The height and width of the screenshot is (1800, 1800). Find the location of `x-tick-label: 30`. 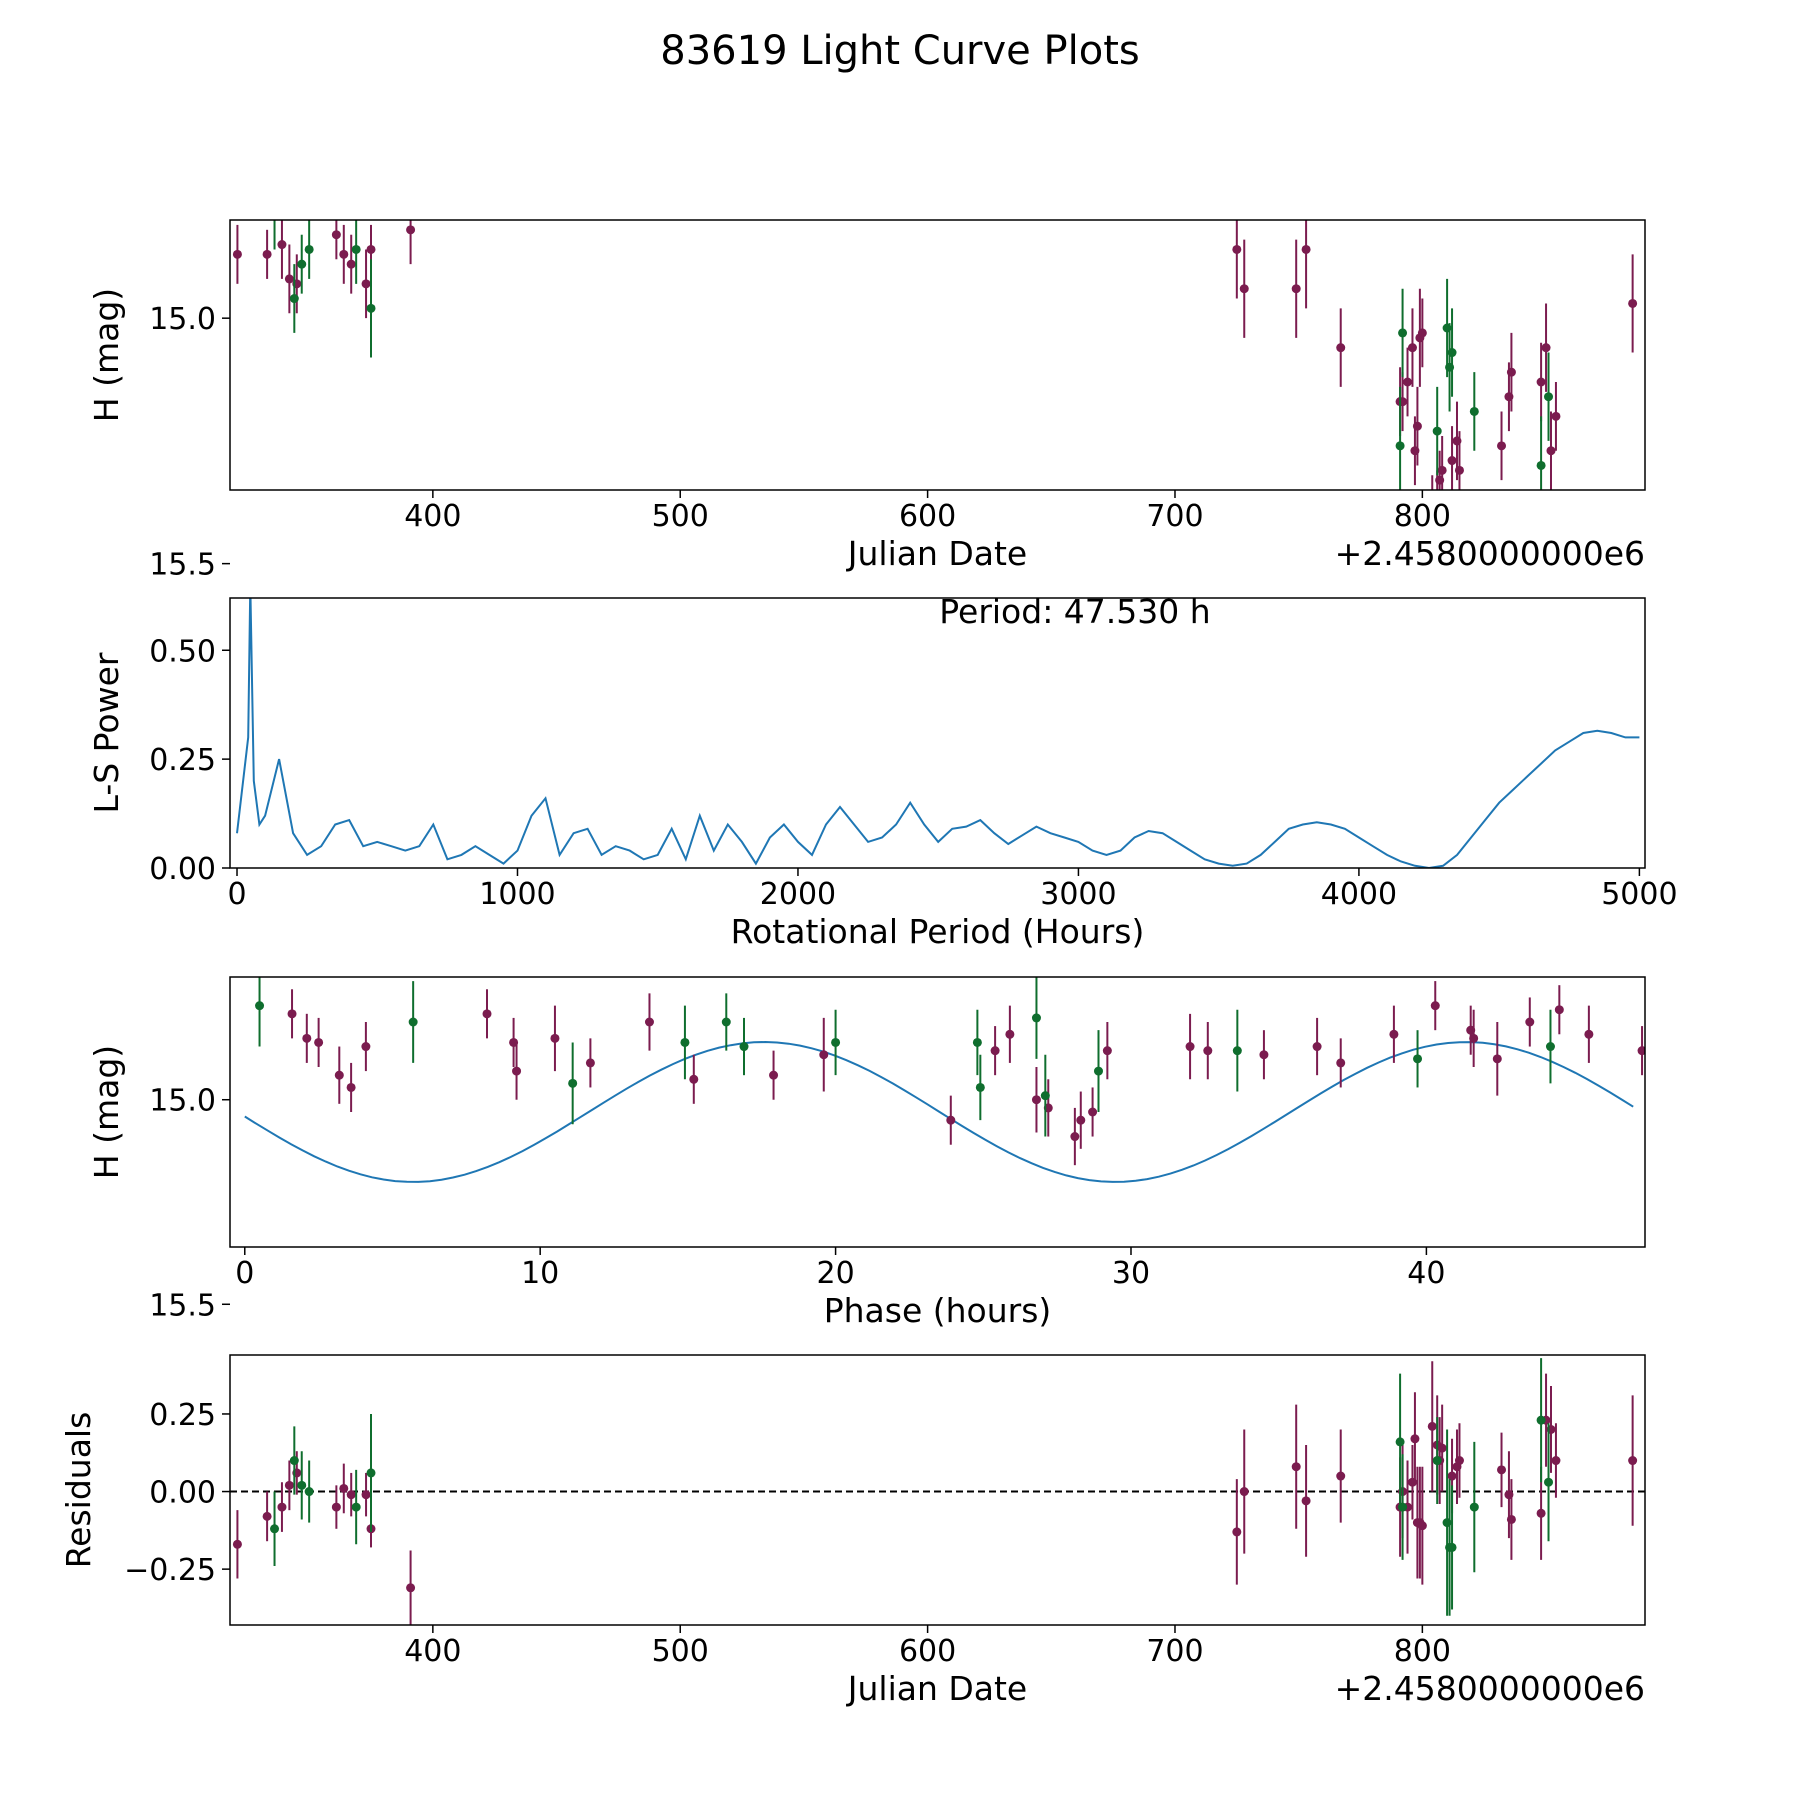

x-tick-label: 30 is located at coordinates (1131, 1273).